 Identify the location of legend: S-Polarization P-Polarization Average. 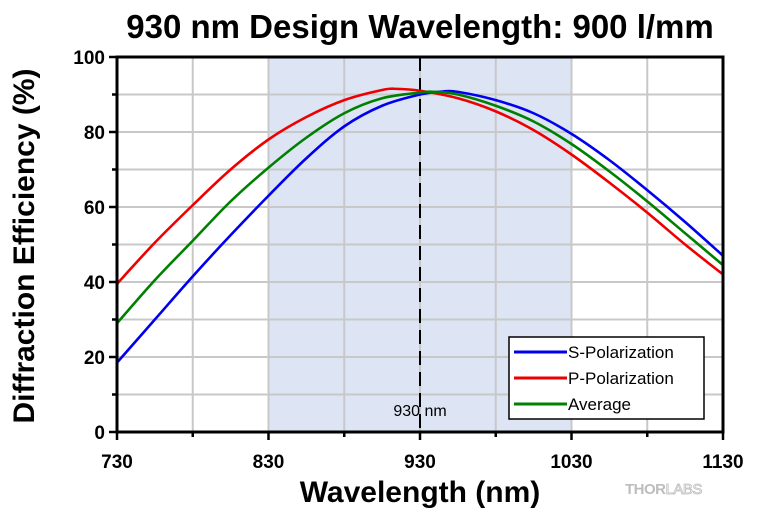
(606, 378).